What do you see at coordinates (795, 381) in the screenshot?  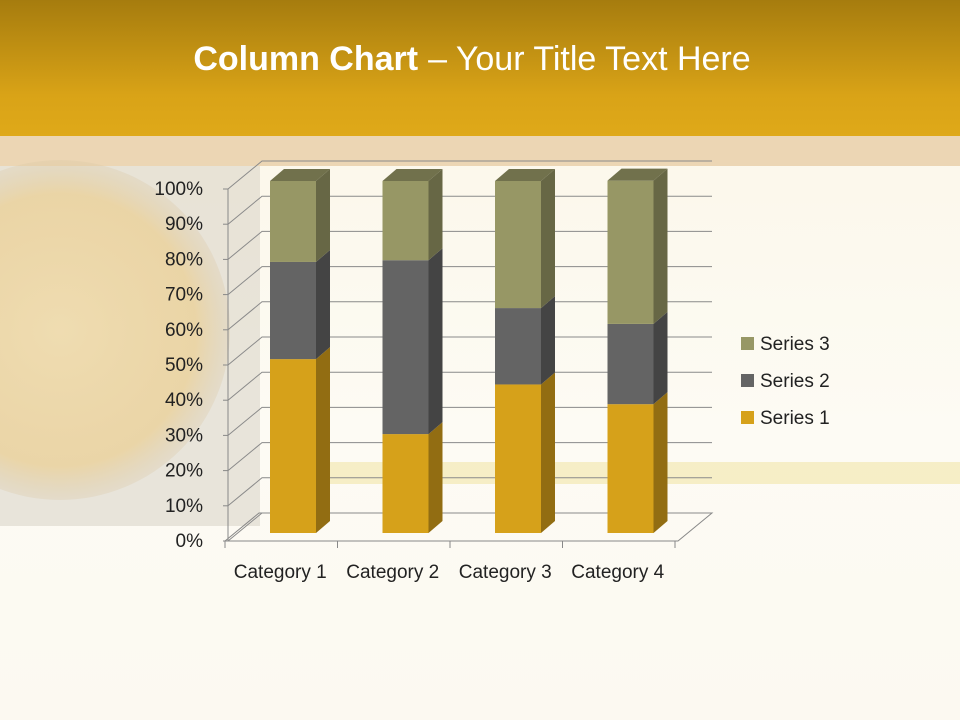 I see `legend-label: Series 2` at bounding box center [795, 381].